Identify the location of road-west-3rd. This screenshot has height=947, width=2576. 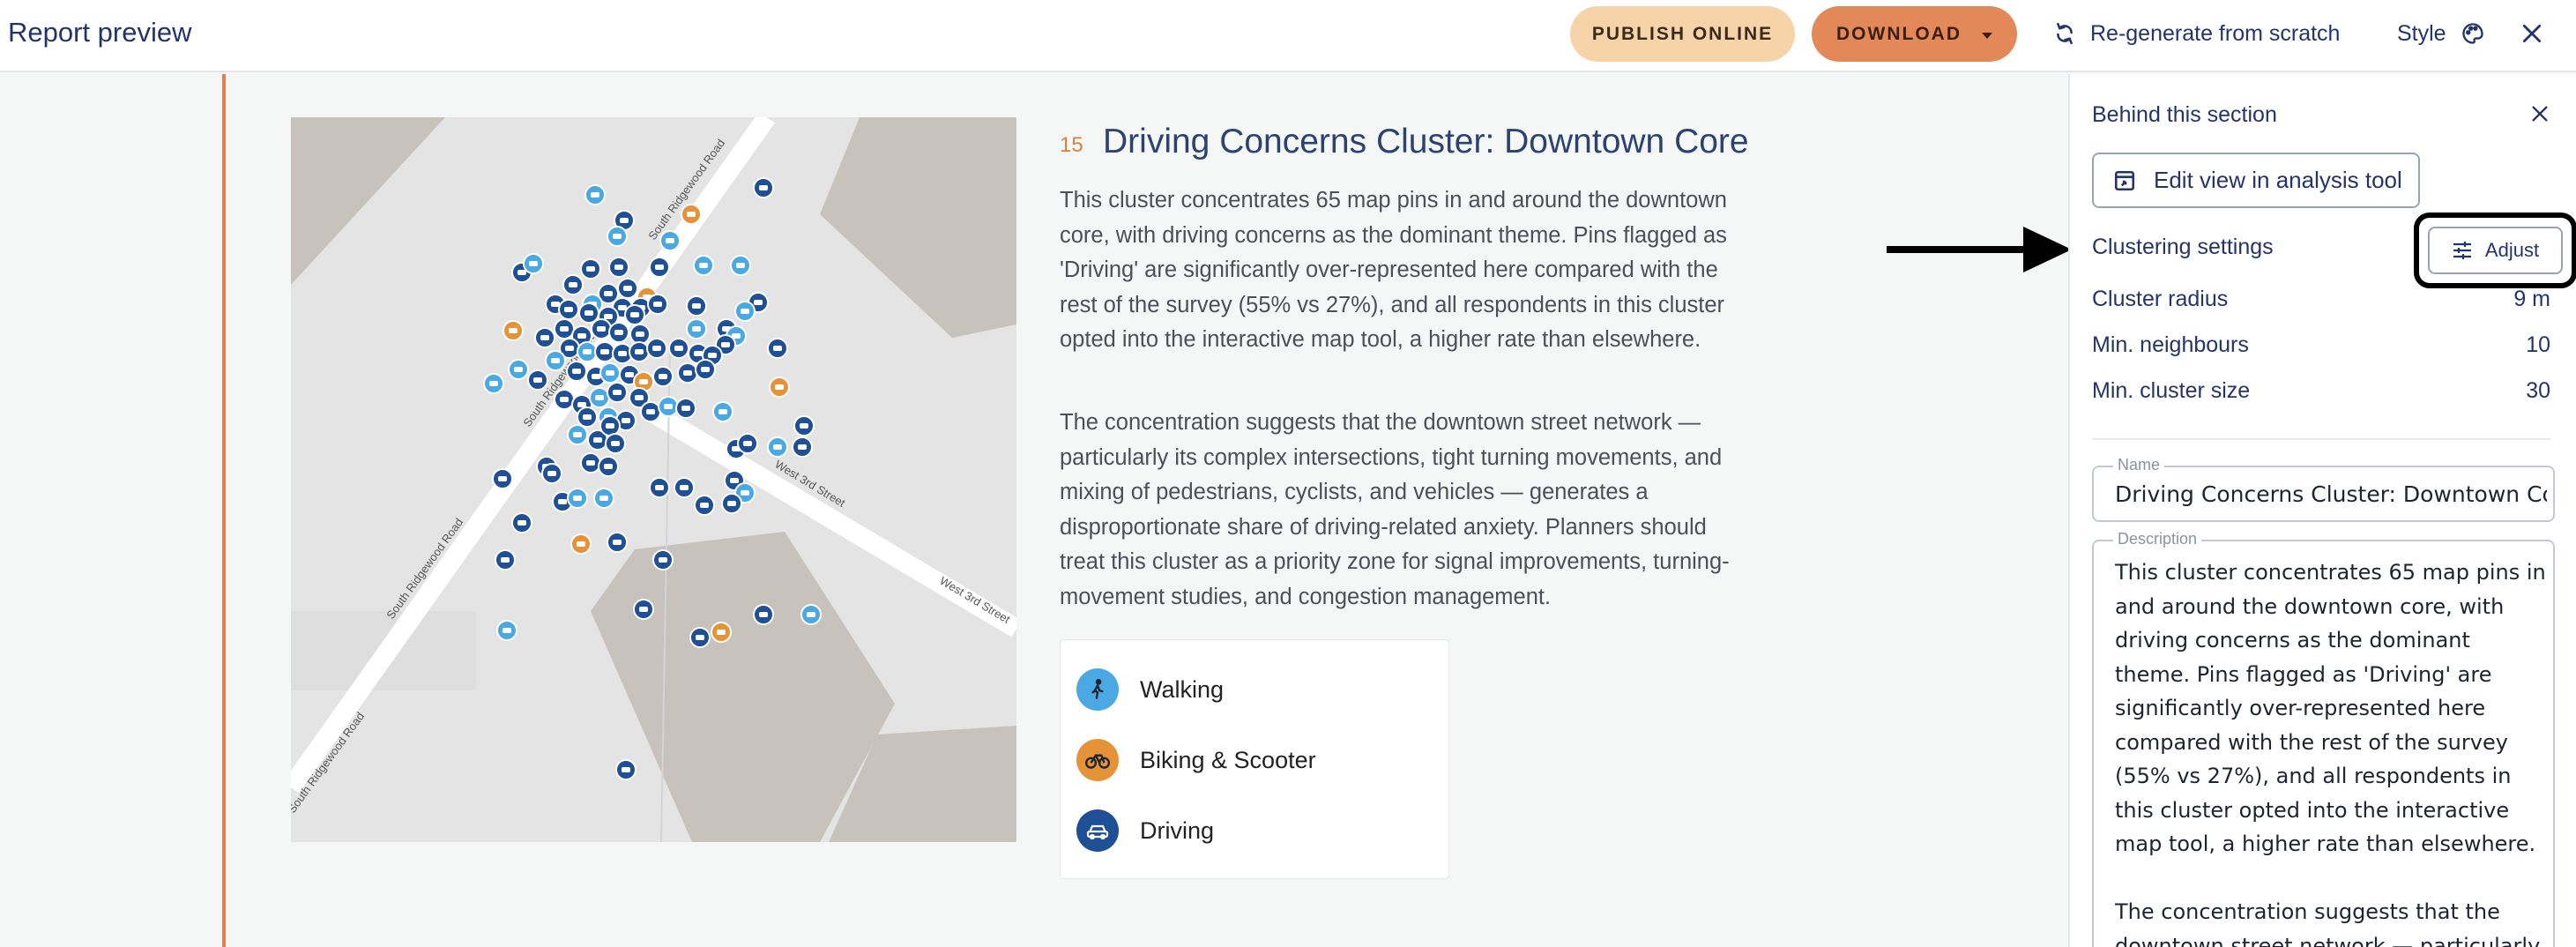
(831, 521).